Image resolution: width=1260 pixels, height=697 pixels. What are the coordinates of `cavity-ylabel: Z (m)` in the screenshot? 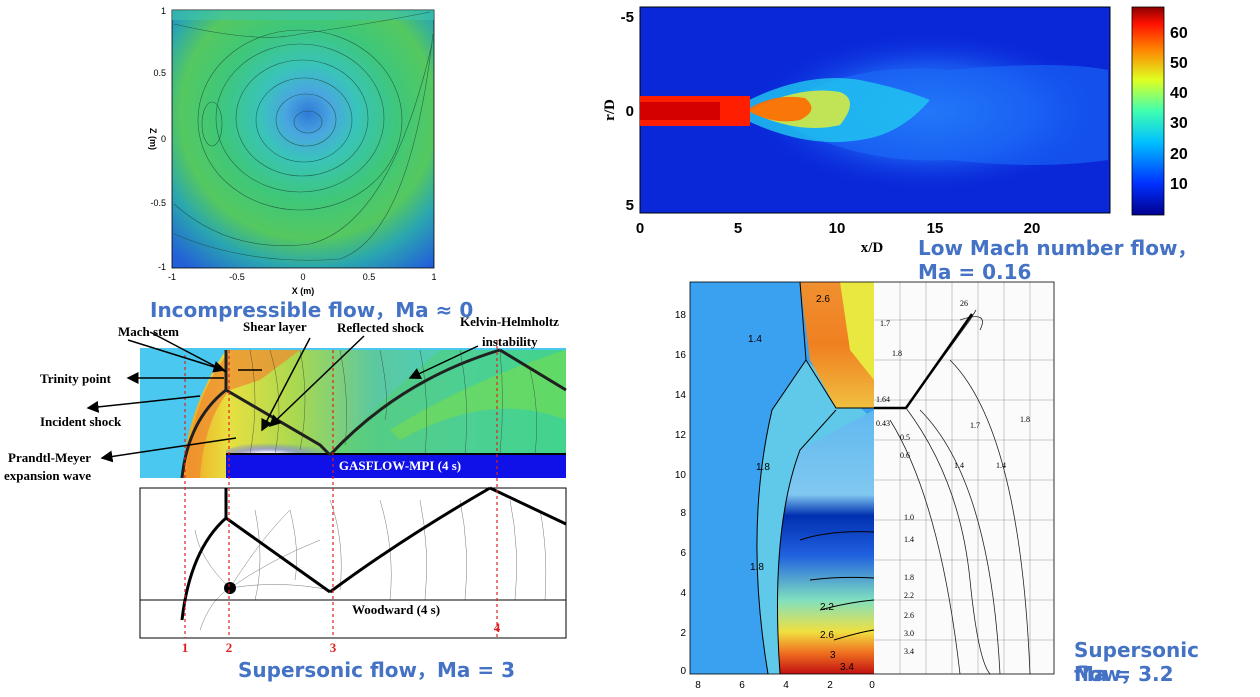 It's located at (153, 139).